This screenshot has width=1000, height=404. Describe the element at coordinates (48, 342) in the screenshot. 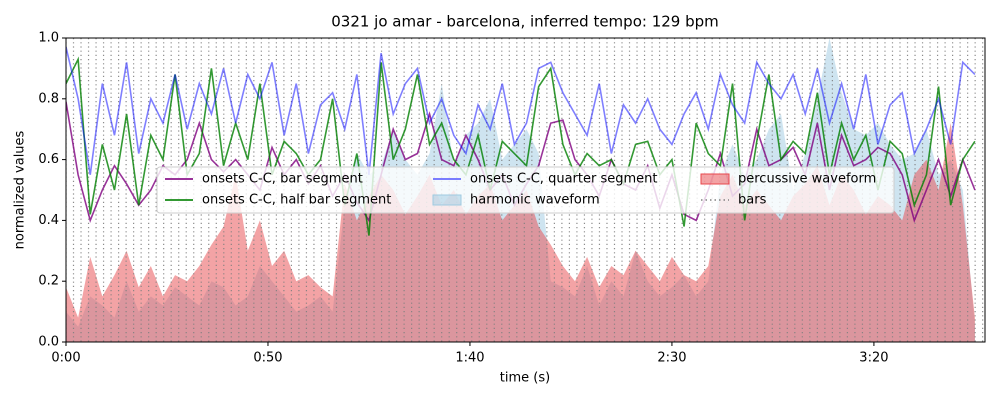

I see `y-tick-label: 0.0` at that location.